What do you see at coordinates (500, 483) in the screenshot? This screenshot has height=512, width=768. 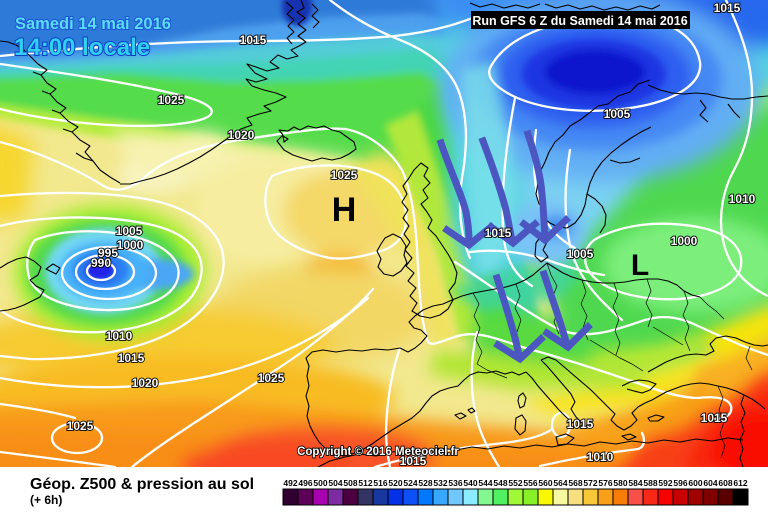 I see `svg-text: 548` at bounding box center [500, 483].